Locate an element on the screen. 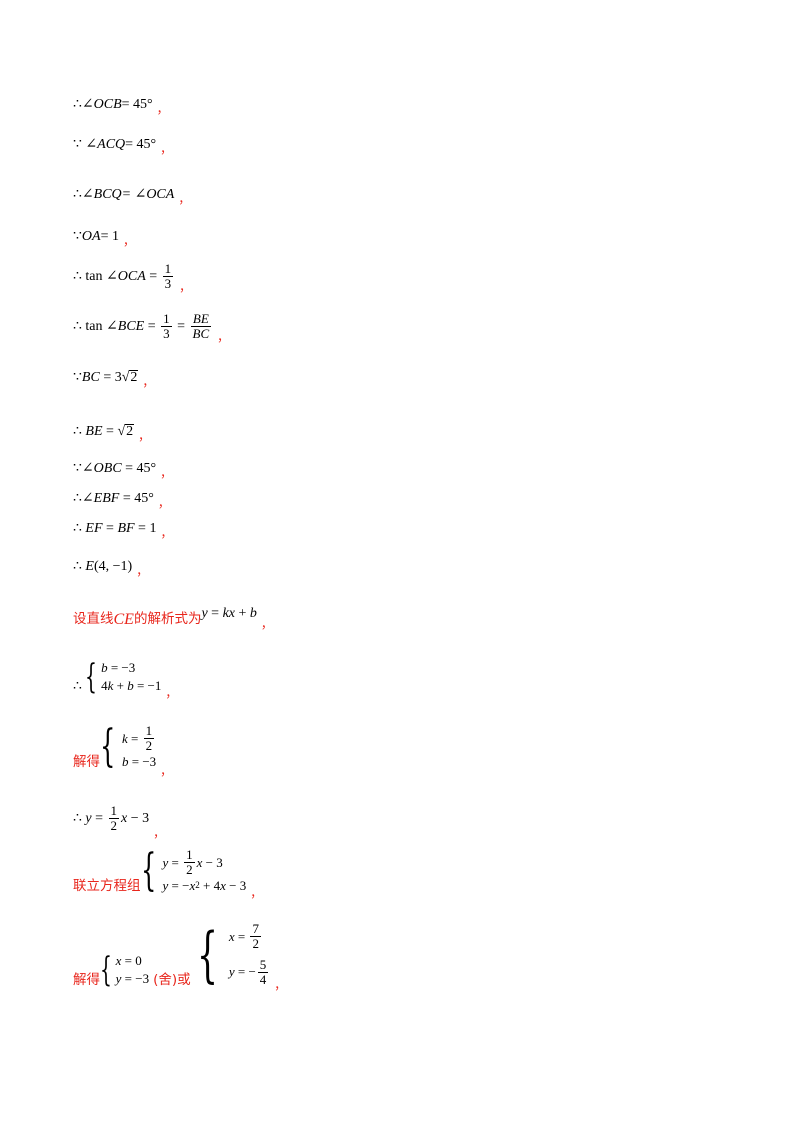  step-ef-bf: ∴ EF = BF = 1， is located at coordinates (123, 530).